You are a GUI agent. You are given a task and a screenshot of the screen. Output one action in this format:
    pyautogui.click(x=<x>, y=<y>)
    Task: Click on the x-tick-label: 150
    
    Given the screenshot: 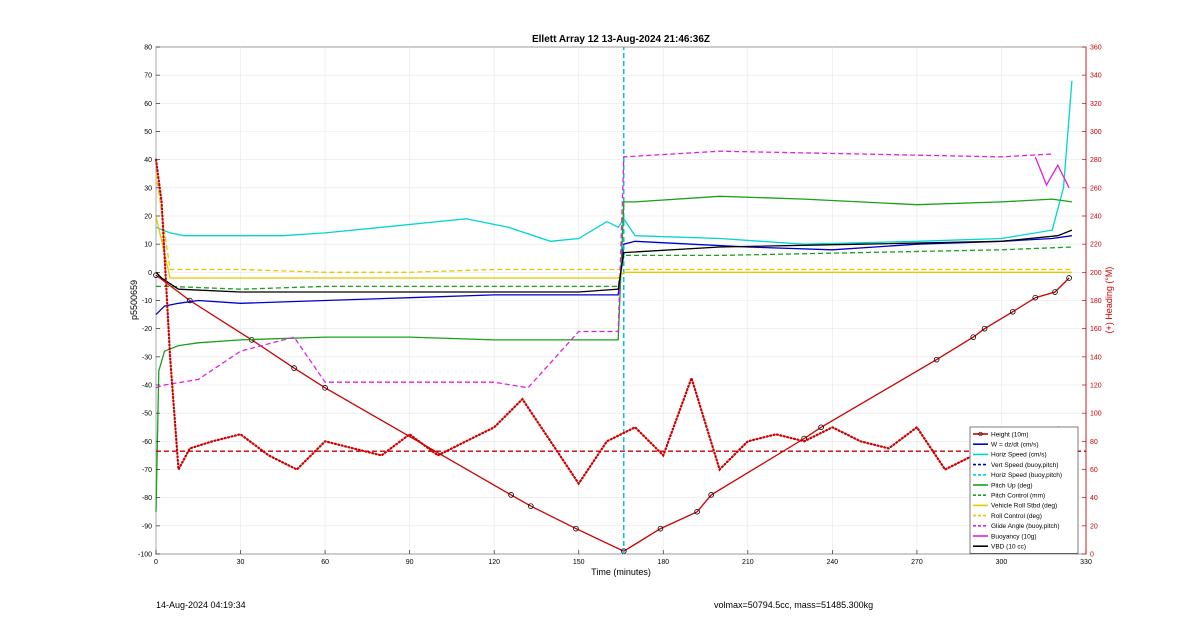 What is the action you would take?
    pyautogui.click(x=579, y=562)
    